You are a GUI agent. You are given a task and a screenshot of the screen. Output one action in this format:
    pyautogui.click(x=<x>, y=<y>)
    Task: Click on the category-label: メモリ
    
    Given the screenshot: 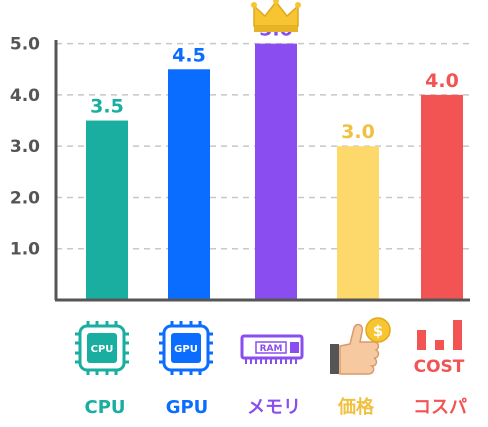 What is the action you would take?
    pyautogui.click(x=274, y=407)
    